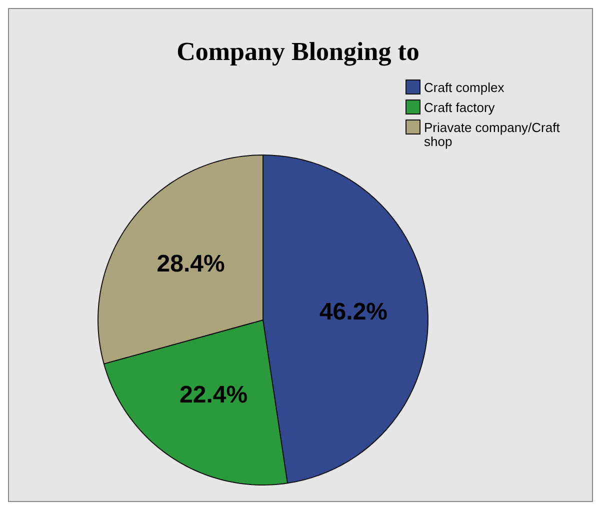 This screenshot has width=601, height=510. Describe the element at coordinates (464, 87) in the screenshot. I see `legend-label: Craft complex` at that location.